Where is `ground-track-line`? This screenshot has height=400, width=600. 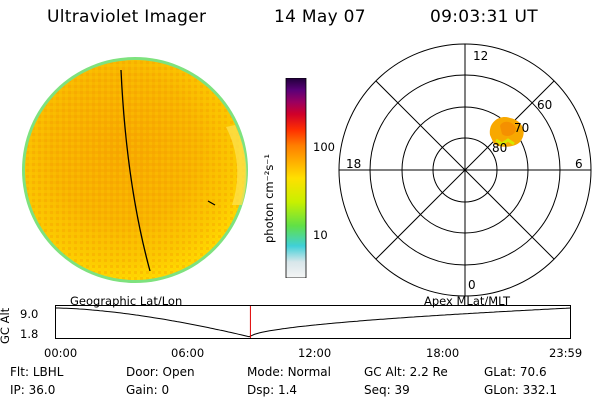
ground-track-line is located at coordinates (135, 170).